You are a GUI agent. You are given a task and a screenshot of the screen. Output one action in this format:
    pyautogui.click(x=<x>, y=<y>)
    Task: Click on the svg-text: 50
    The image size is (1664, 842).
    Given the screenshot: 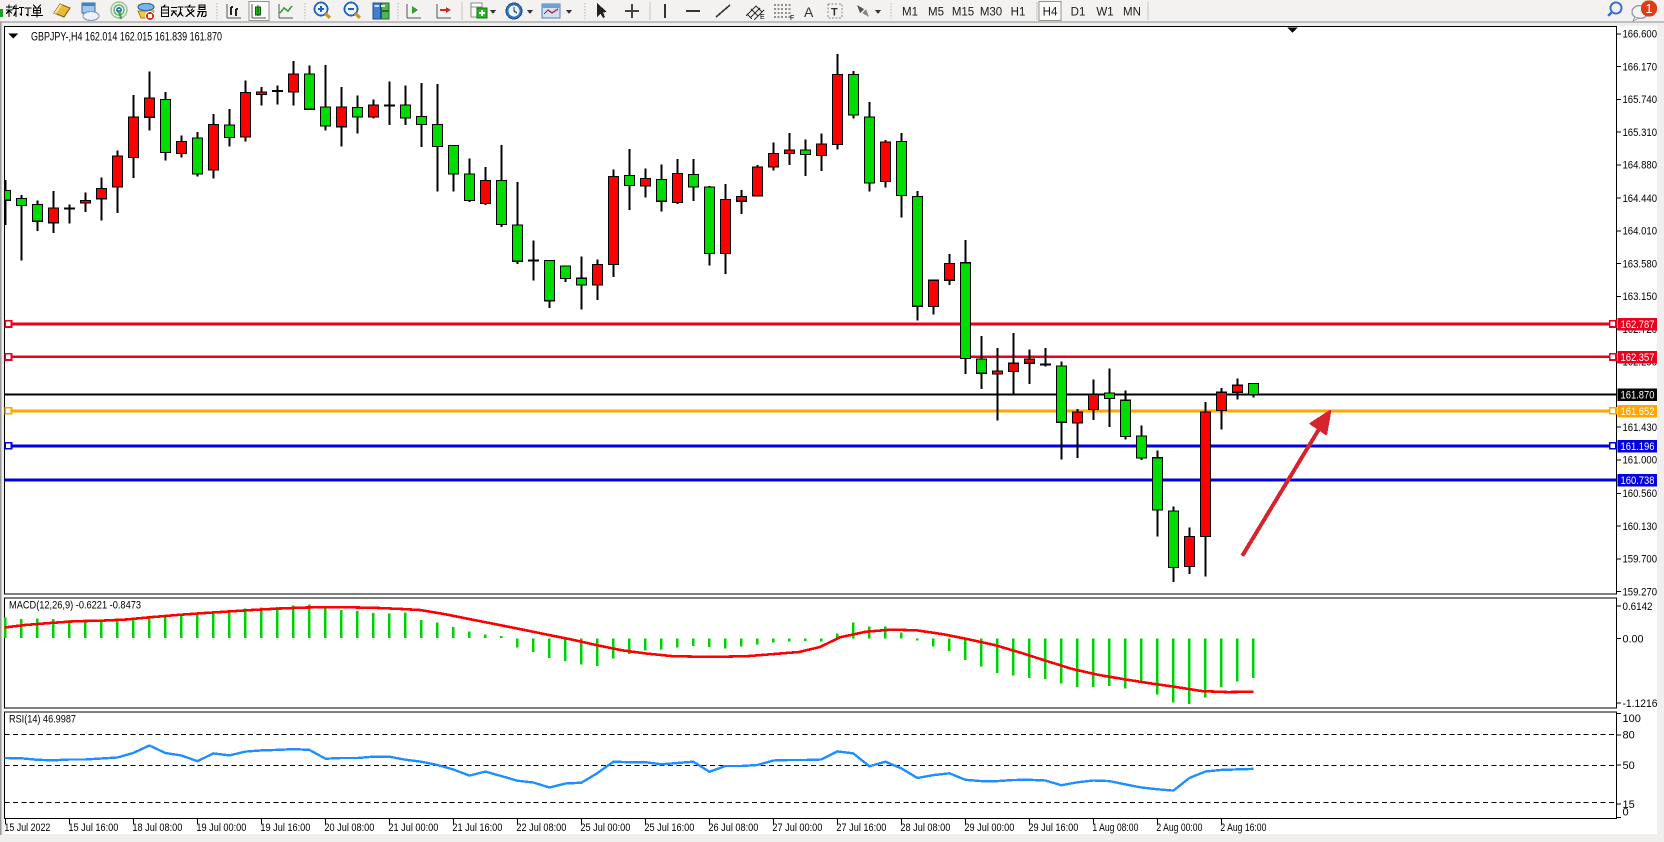 What is the action you would take?
    pyautogui.click(x=1629, y=766)
    